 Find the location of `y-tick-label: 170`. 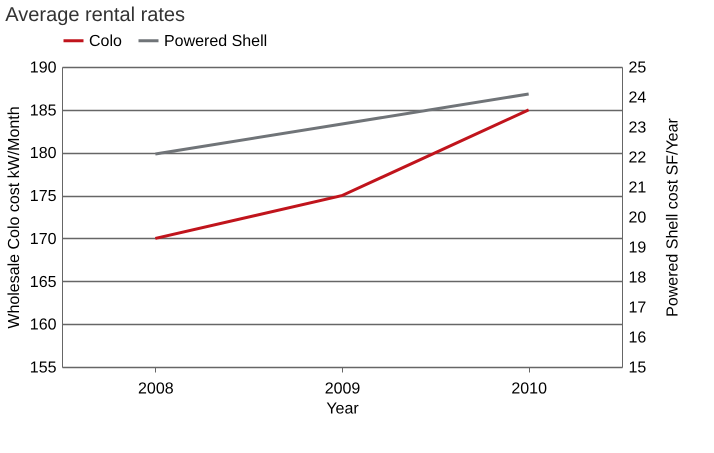

y-tick-label: 170 is located at coordinates (43, 239).